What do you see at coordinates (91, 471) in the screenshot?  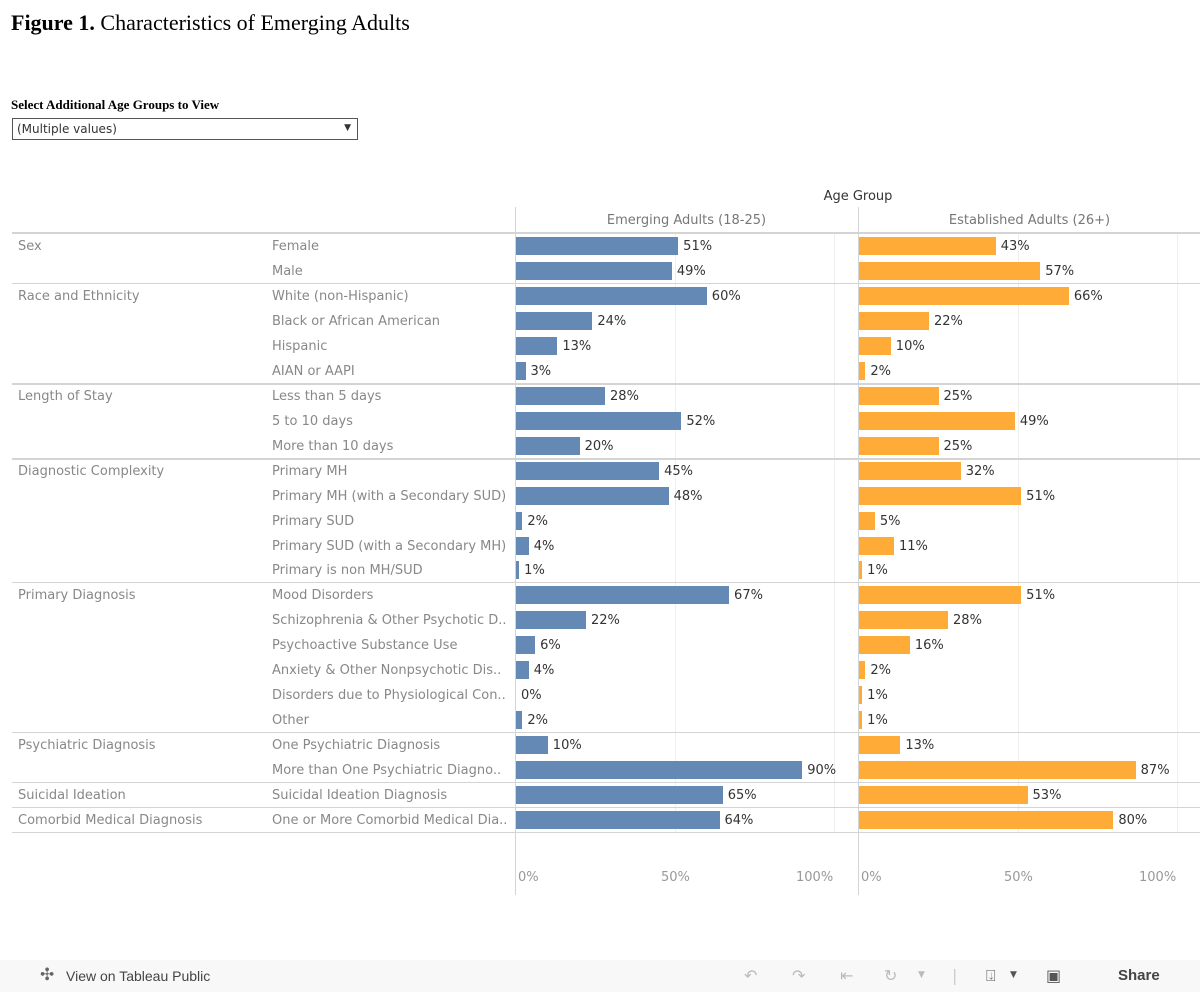 I see `group-label: Diagnostic Complexity` at bounding box center [91, 471].